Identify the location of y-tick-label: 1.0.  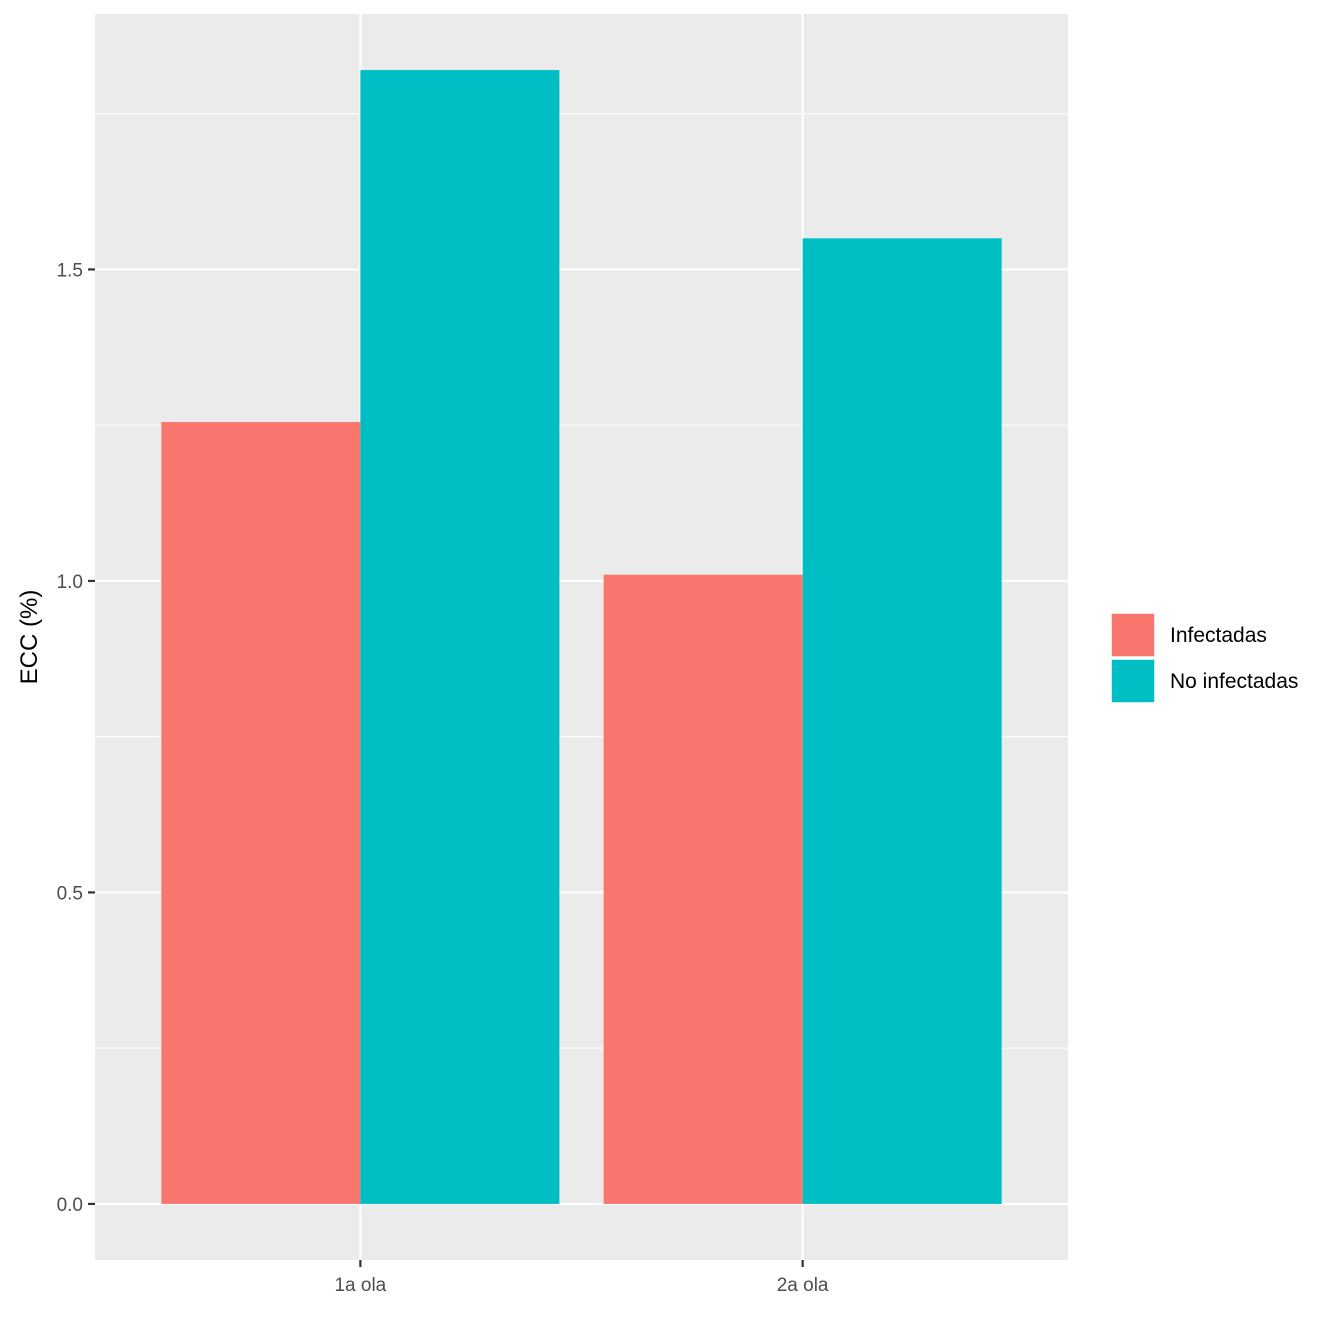
(70, 582).